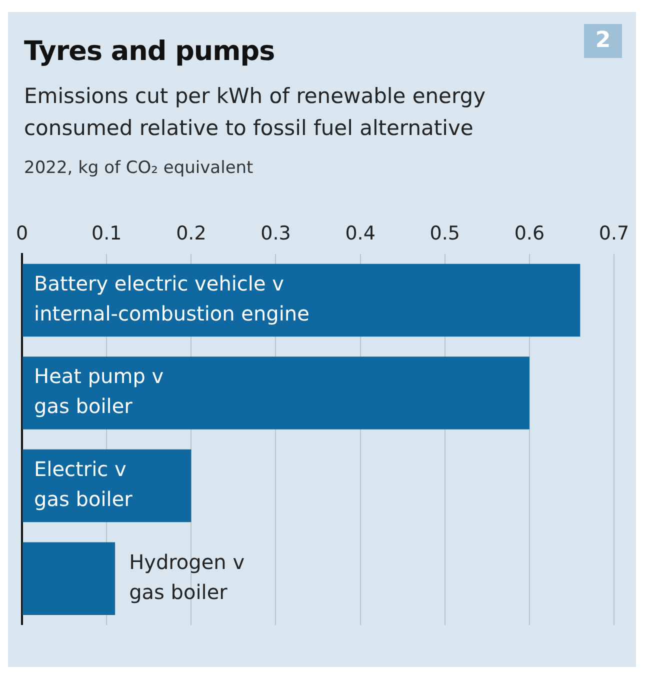 Image resolution: width=649 pixels, height=673 pixels. Describe the element at coordinates (445, 233) in the screenshot. I see `x-tick-label: 0.5` at that location.